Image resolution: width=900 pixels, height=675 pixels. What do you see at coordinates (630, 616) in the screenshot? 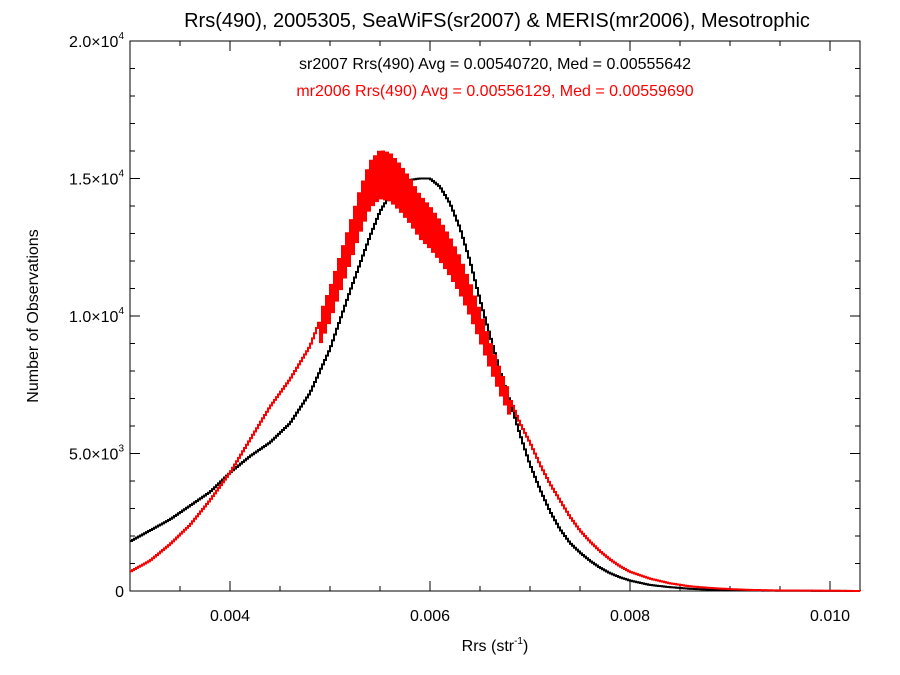
I see `x-tick-label: 0.008` at bounding box center [630, 616].